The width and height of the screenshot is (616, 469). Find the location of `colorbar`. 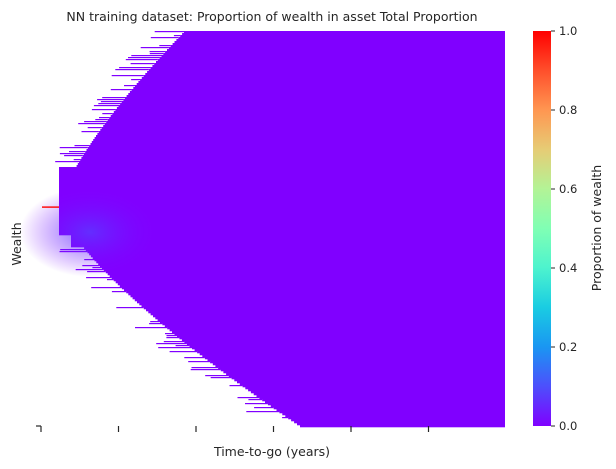

colorbar is located at coordinates (542, 228).